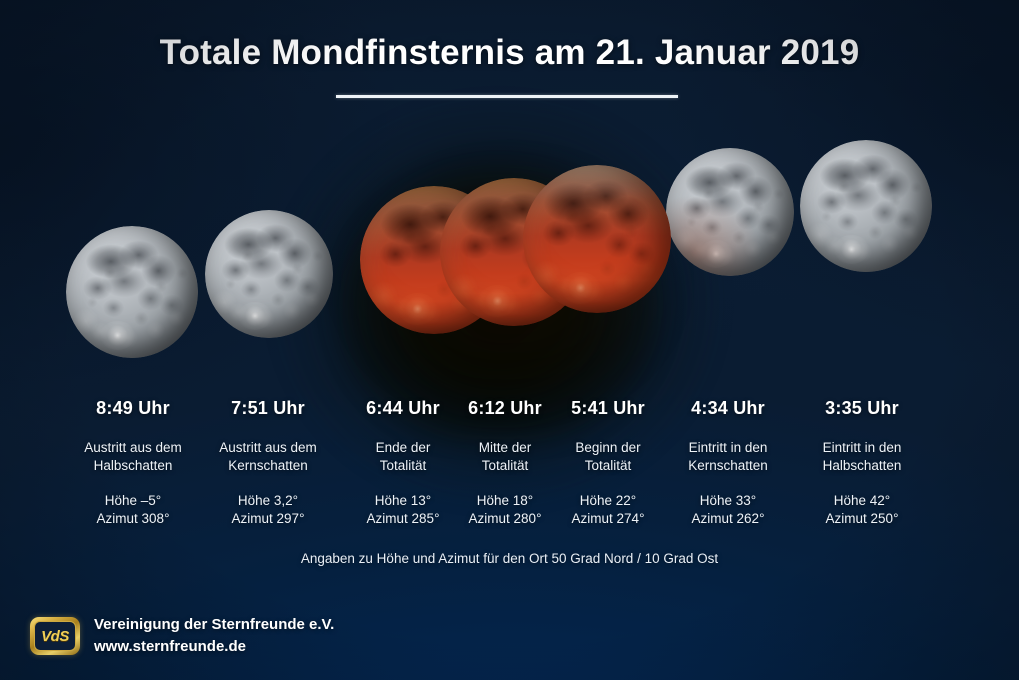  Describe the element at coordinates (214, 624) in the screenshot. I see `organisation-name: Vereinigung der Sternfreunde e.V.` at that location.